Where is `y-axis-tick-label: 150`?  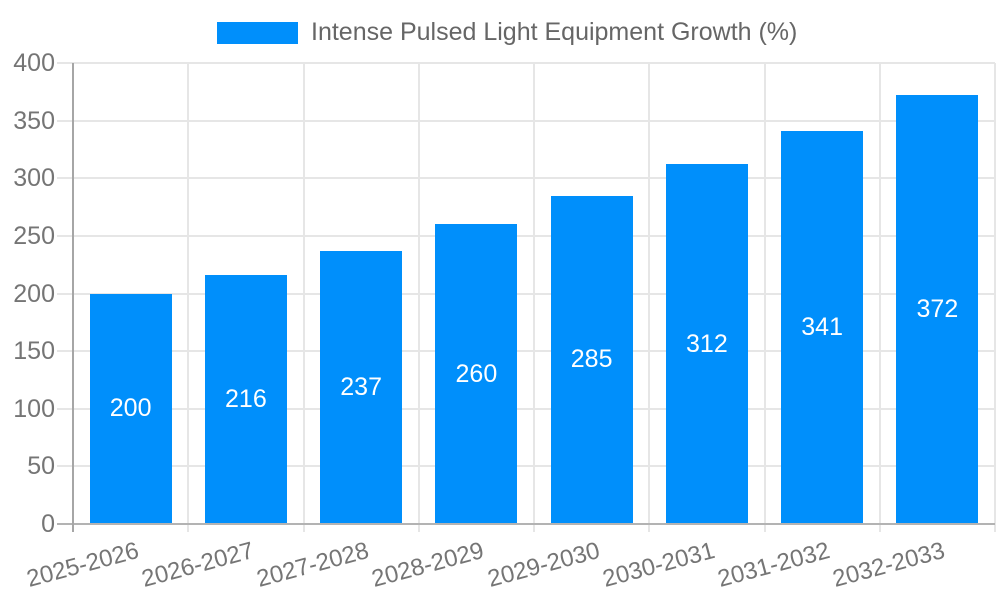 y-axis-tick-label: 150 is located at coordinates (34, 351).